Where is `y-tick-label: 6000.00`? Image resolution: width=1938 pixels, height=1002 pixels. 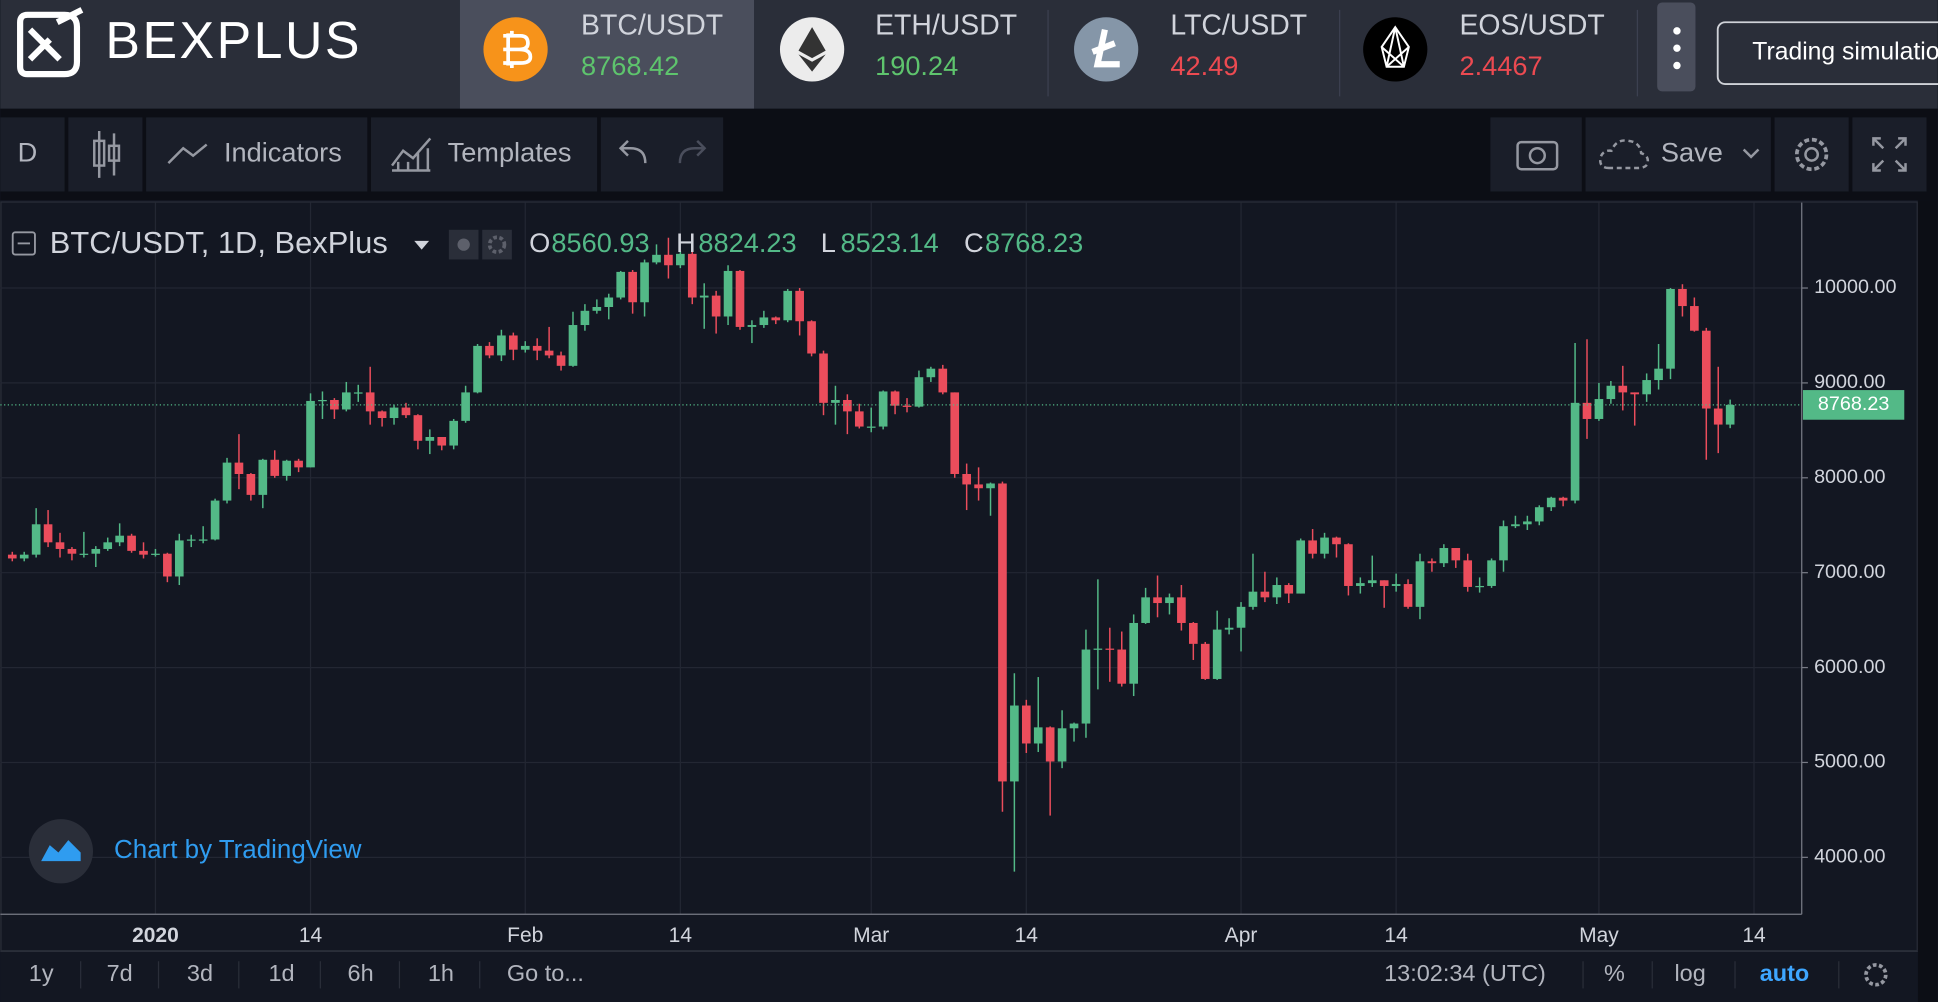
y-tick-label: 6000.00 is located at coordinates (1849, 667).